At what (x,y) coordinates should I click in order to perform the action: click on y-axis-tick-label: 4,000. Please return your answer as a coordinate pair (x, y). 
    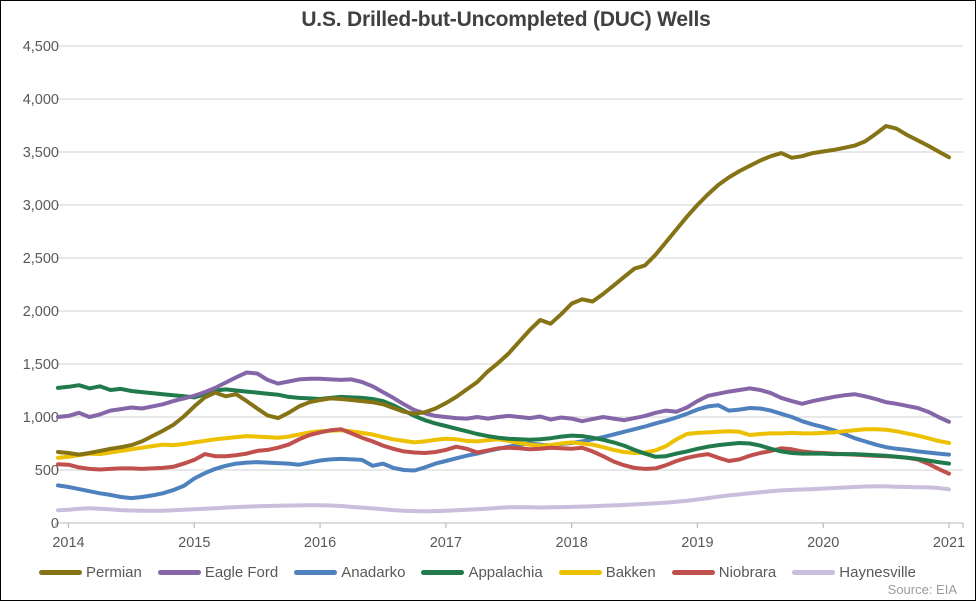
    Looking at the image, I should click on (41, 100).